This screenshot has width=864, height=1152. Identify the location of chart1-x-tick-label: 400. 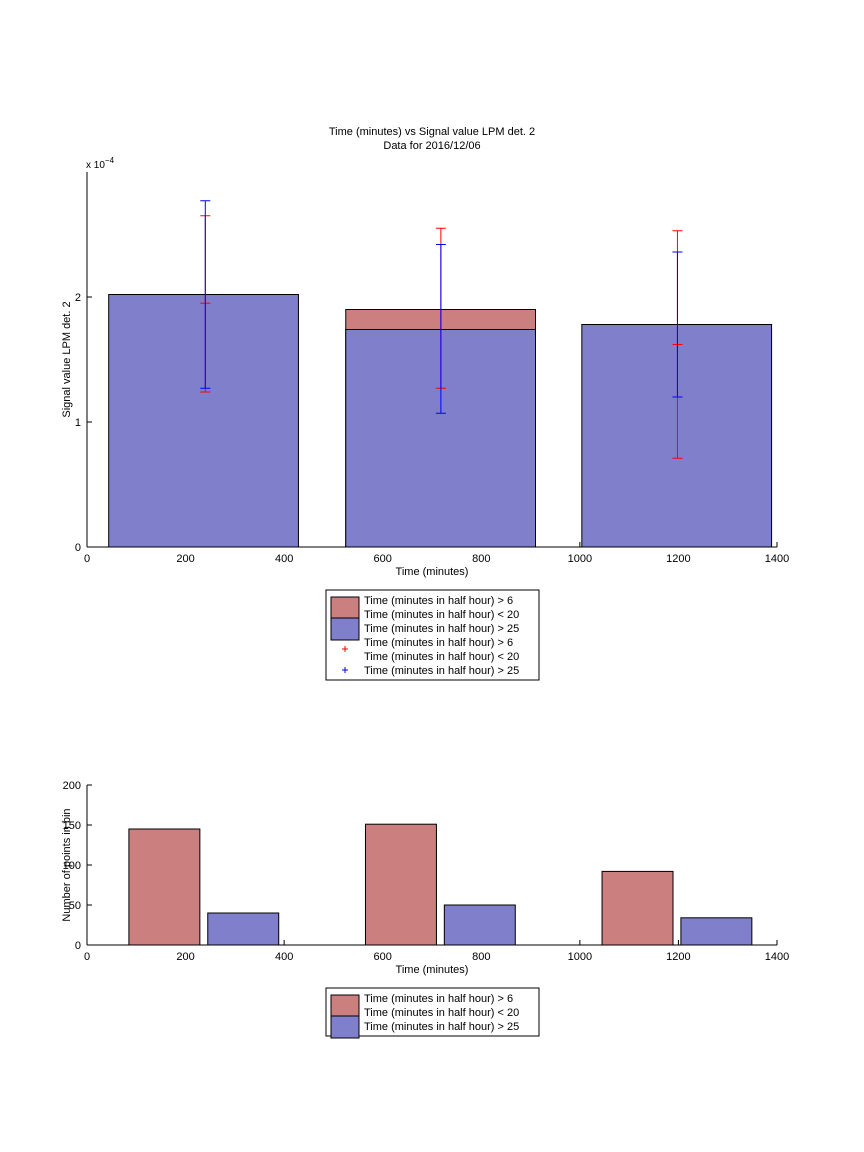
(284, 559).